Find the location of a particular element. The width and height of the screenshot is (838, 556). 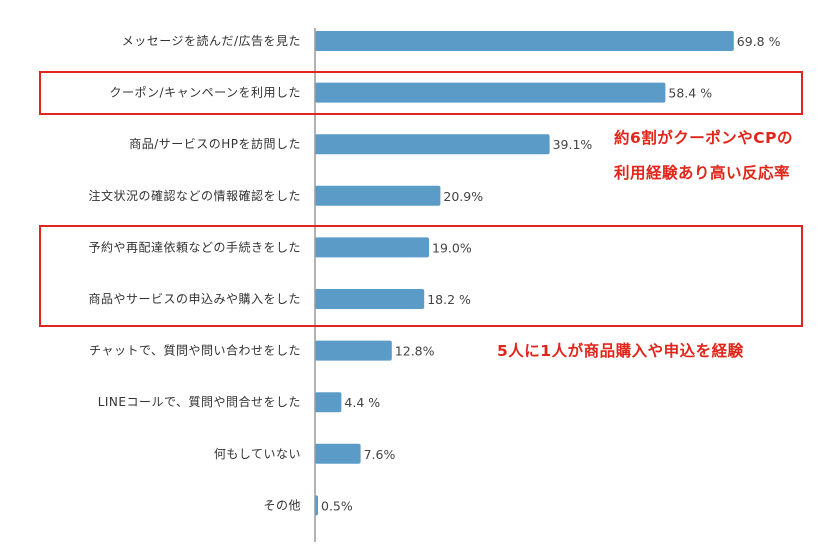

category-label: 商品/サービスのHPを訪問した is located at coordinates (215, 143).